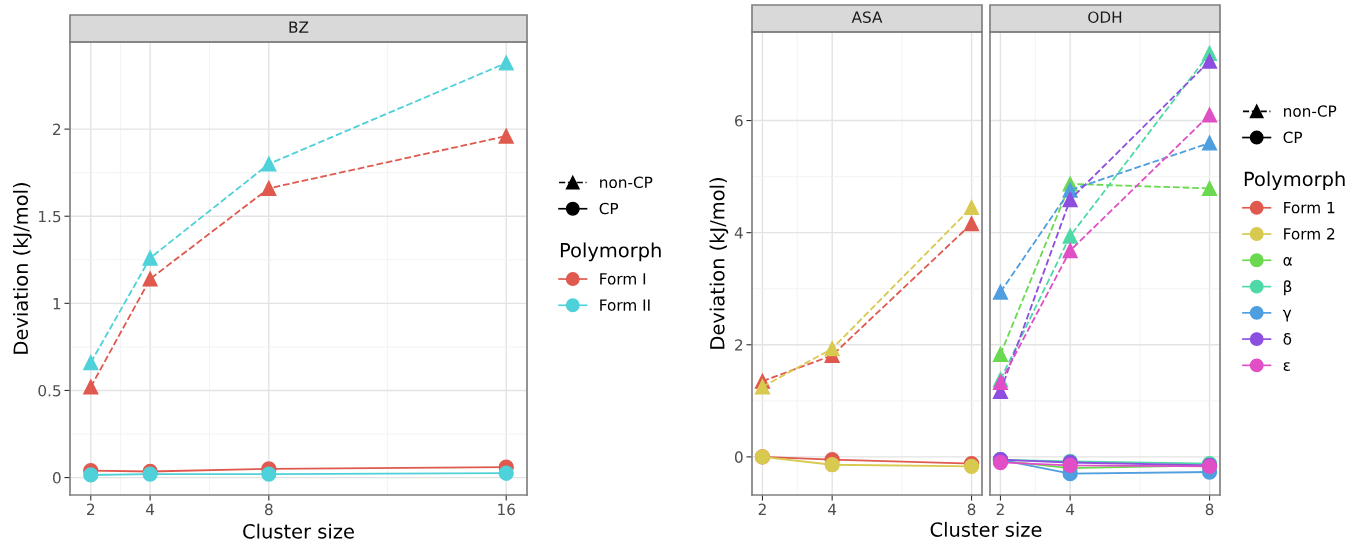 The height and width of the screenshot is (541, 1349). Describe the element at coordinates (867, 17) in the screenshot. I see `chart-title: ASA` at that location.